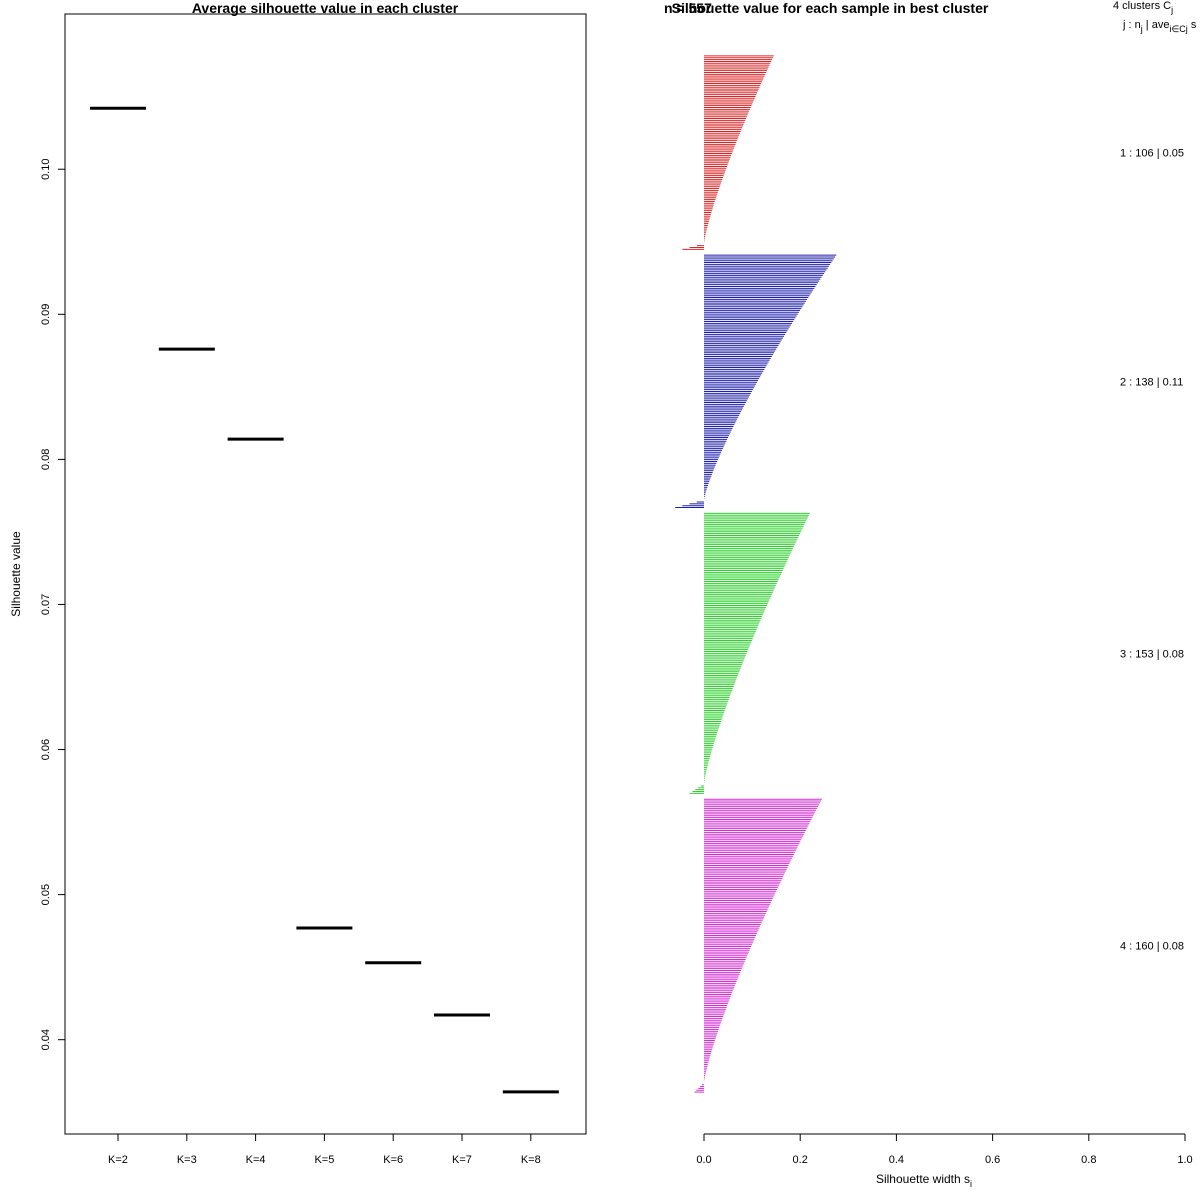 This screenshot has height=1200, width=1200. Describe the element at coordinates (1141, 29) in the screenshot. I see `legend-header-line2-sub1: j` at that location.